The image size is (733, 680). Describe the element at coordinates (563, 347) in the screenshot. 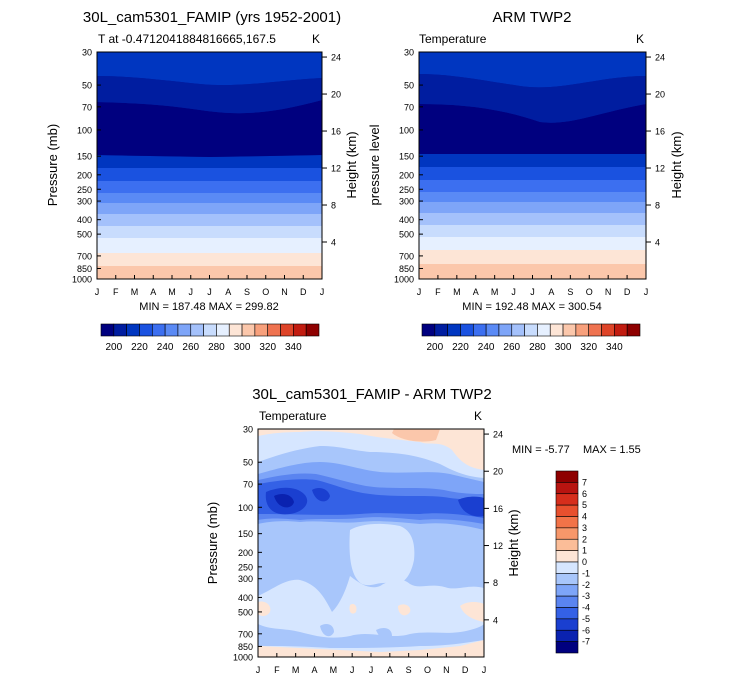

I see `colorbar-label: 300` at that location.